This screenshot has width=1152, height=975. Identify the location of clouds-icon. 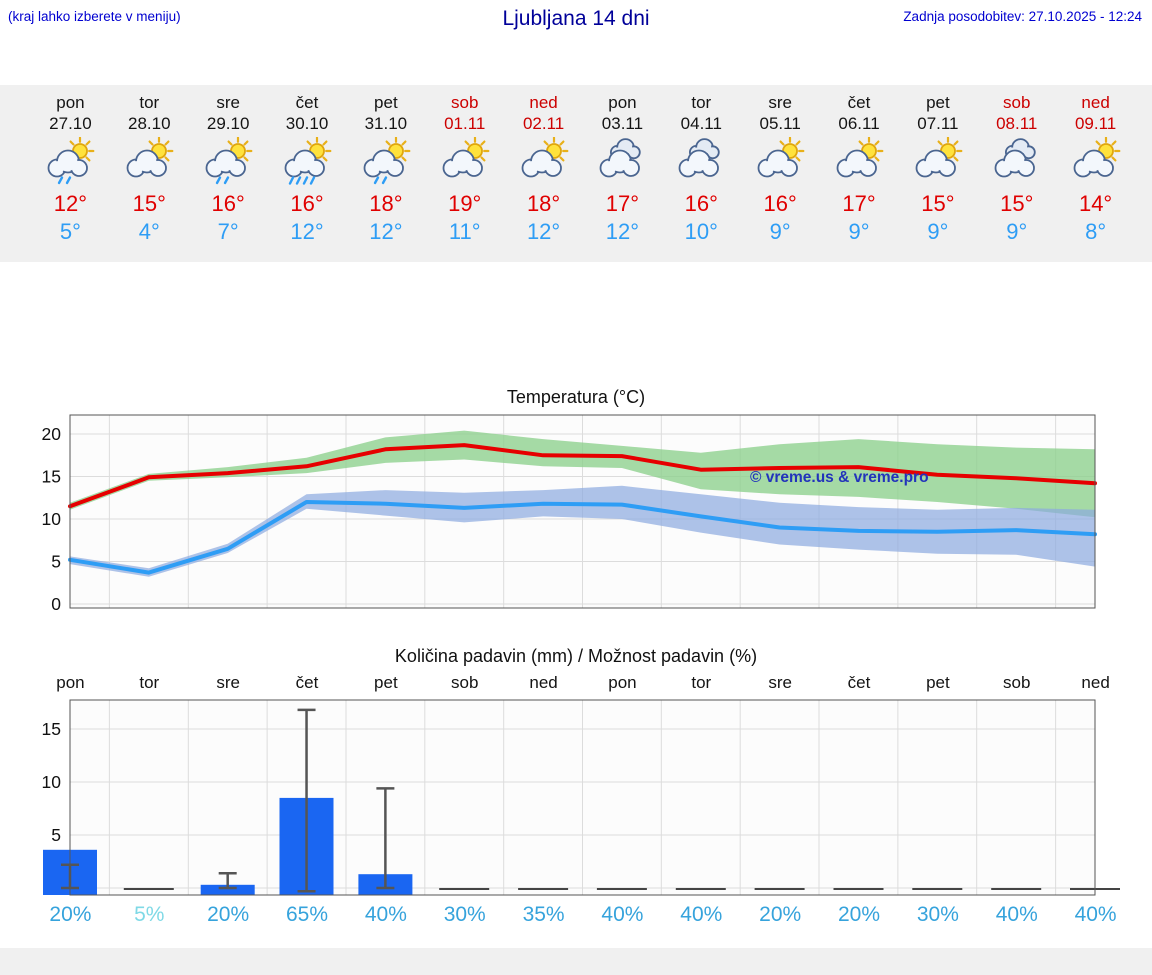
(622, 162).